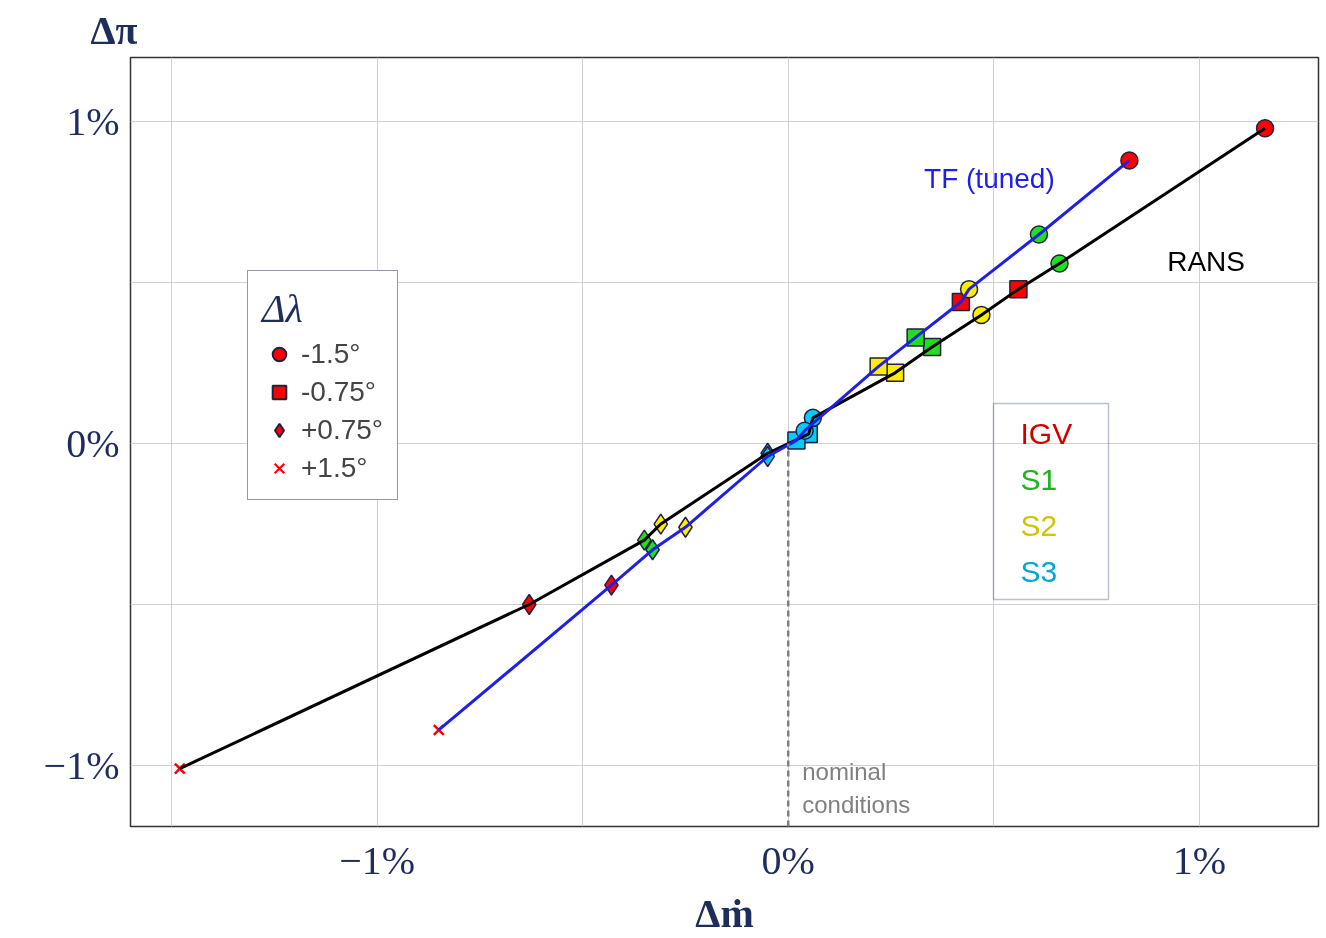 This screenshot has width=1326, height=938. I want to click on y-tick-label: −1%, so click(81, 765).